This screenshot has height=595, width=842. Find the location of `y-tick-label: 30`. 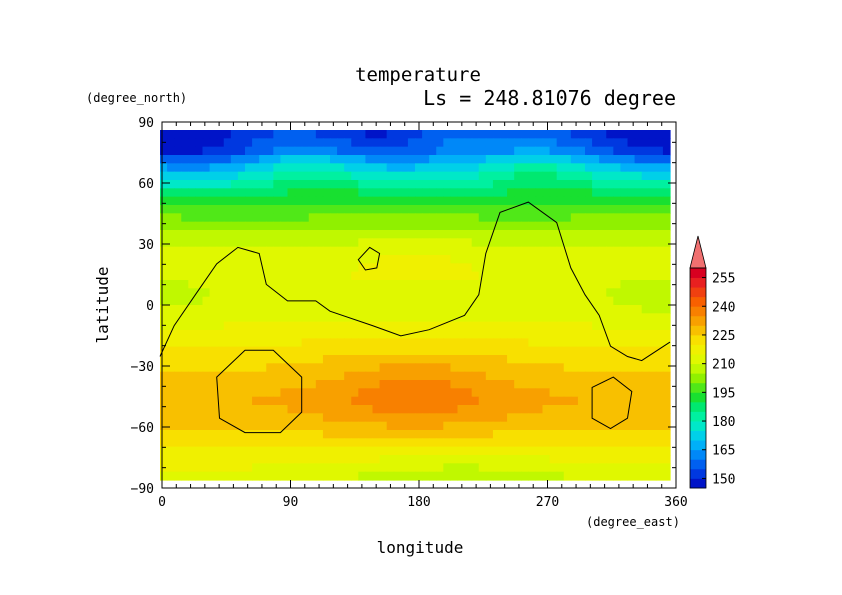

y-tick-label: 30 is located at coordinates (146, 245).